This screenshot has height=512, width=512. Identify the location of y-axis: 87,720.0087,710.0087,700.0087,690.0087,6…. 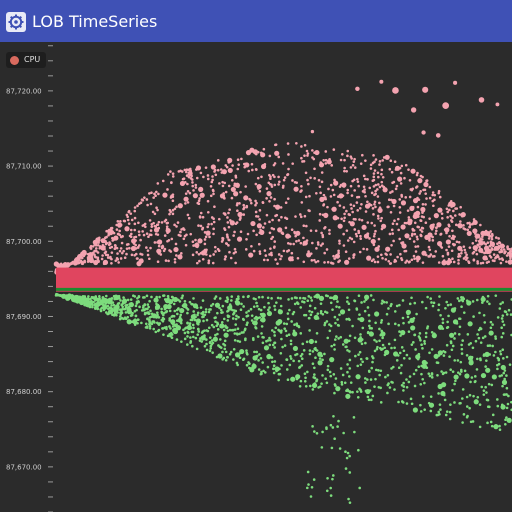
(29, 278).